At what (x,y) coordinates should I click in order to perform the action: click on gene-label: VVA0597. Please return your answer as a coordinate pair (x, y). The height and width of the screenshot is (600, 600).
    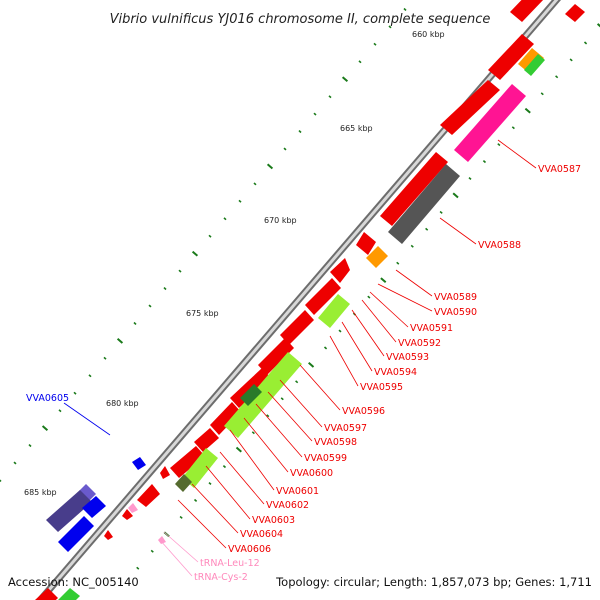
    Looking at the image, I should click on (345, 428).